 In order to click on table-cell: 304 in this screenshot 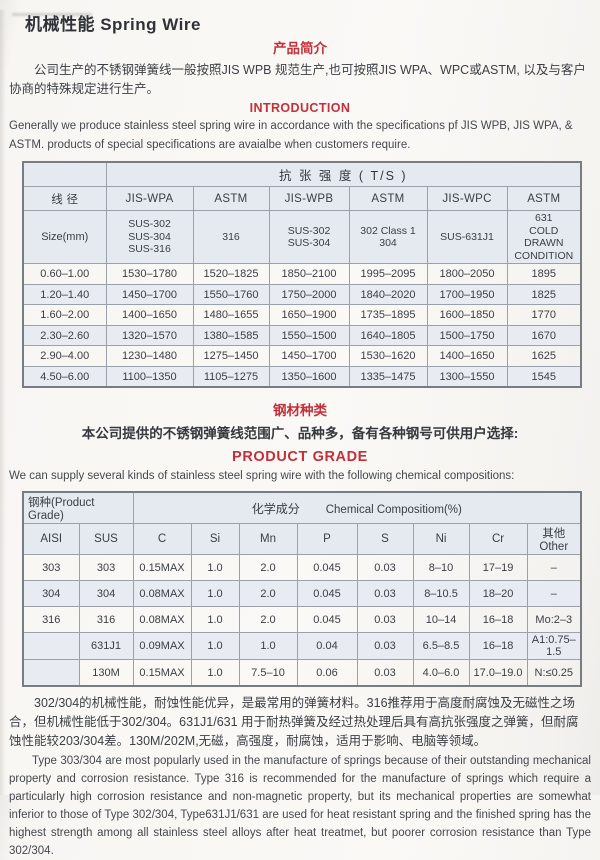, I will do `click(106, 594)`.